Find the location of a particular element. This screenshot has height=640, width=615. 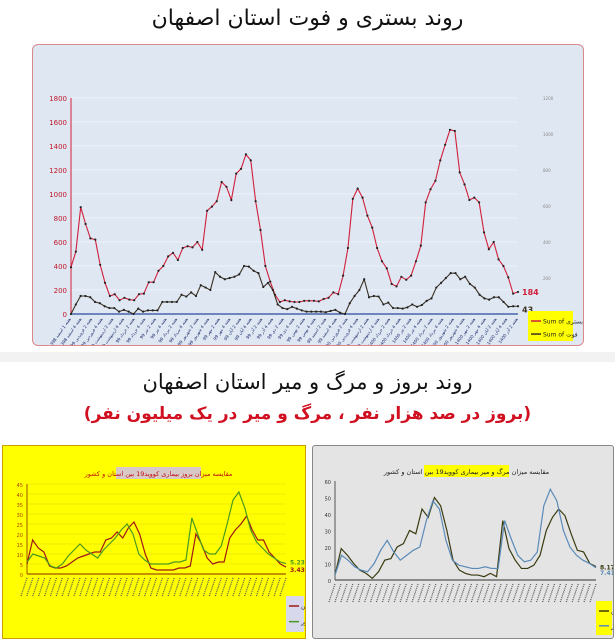

y-tick-label: 15 is located at coordinates (20, 546).